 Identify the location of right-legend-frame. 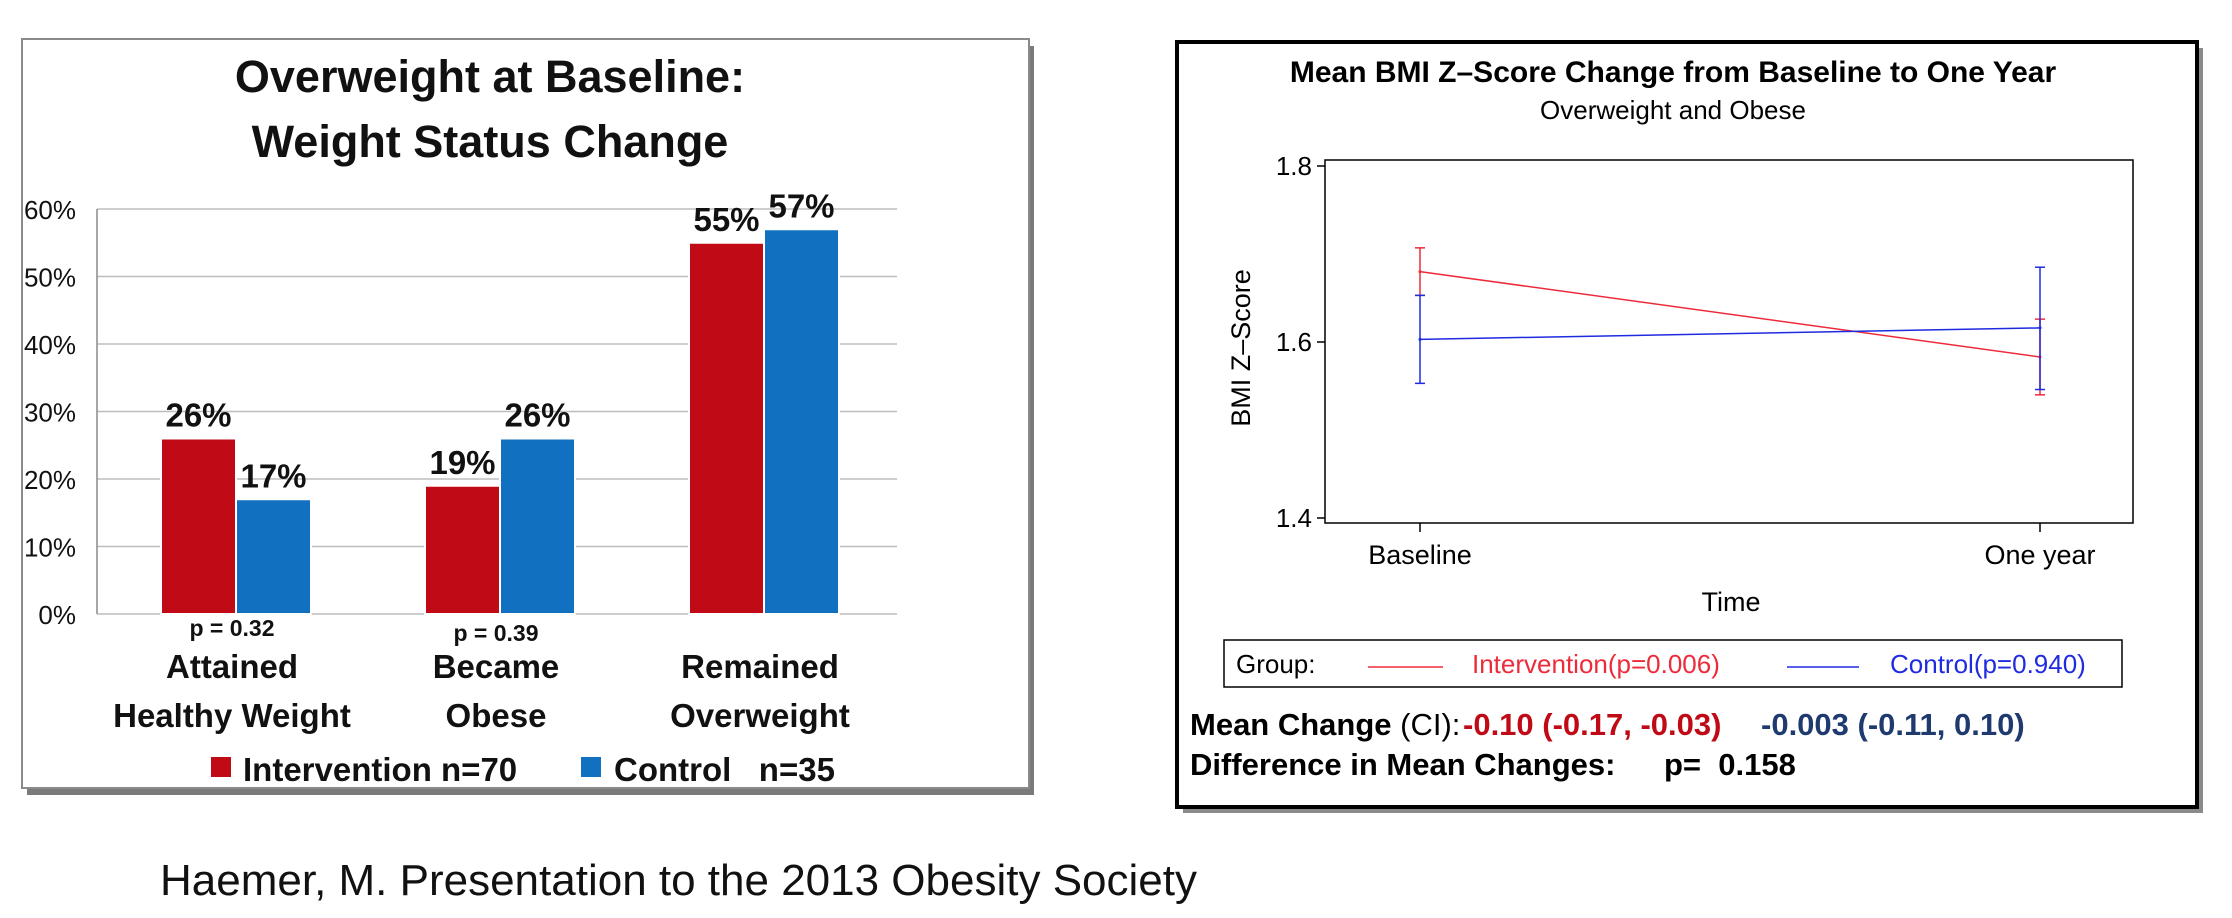
(1673, 663).